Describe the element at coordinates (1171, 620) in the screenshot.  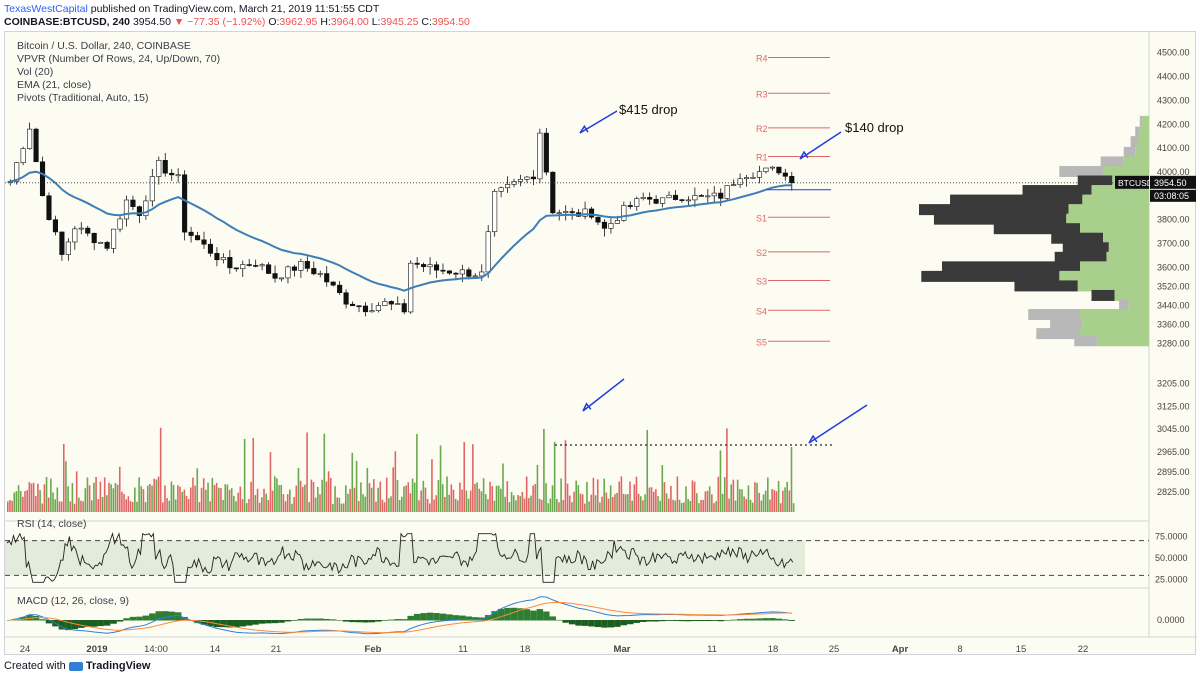
I see `macd-tick-0.0000: 0.0000` at that location.